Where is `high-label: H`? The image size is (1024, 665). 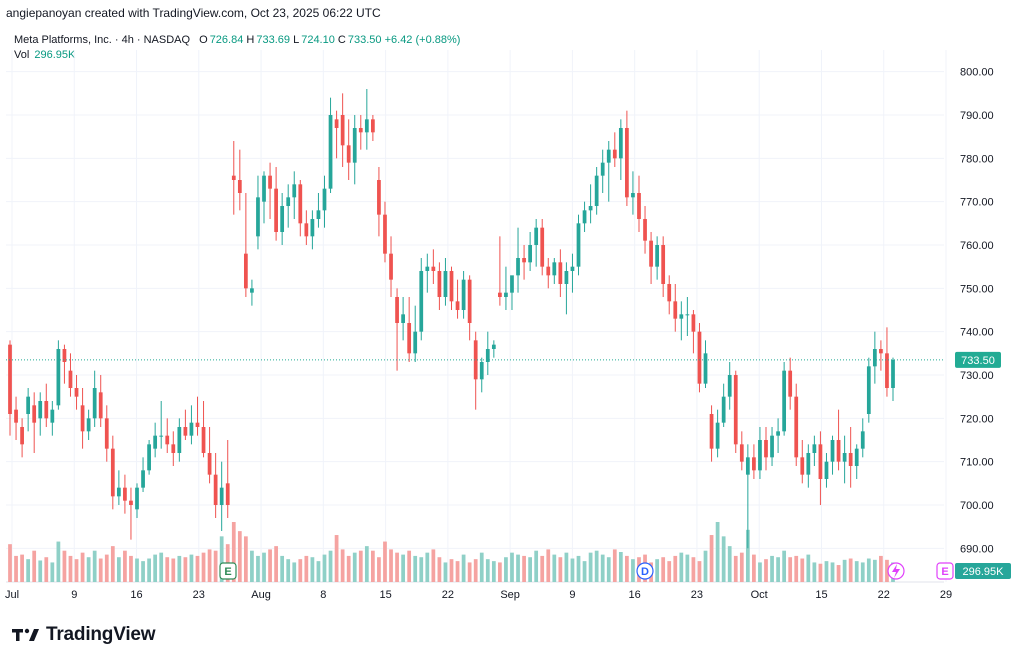 high-label: H is located at coordinates (250, 40).